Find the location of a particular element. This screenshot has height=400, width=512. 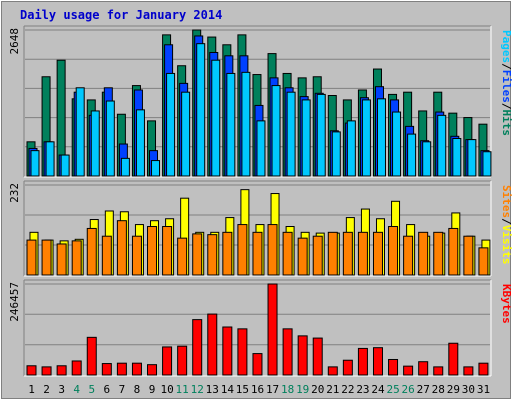

x-tick-label: 11 is located at coordinates (182, 389).